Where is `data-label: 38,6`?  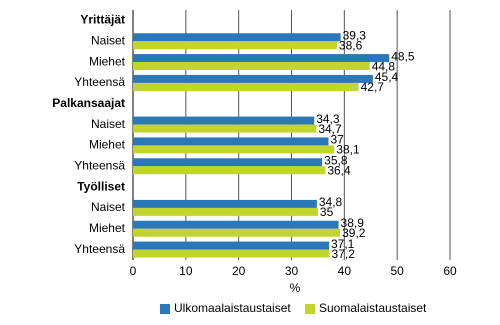
data-label: 38,6 is located at coordinates (351, 45).